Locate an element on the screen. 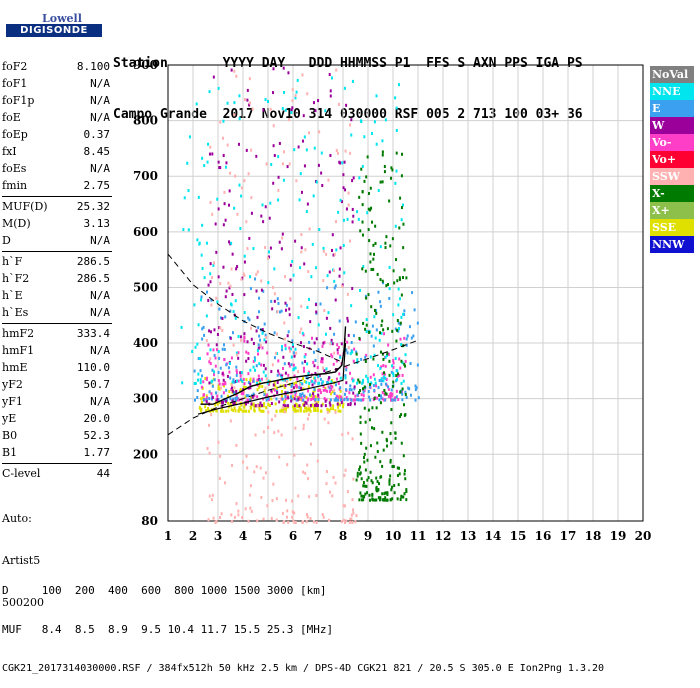 The image size is (700, 688). param-row: hmF1 N/A is located at coordinates (56, 350).